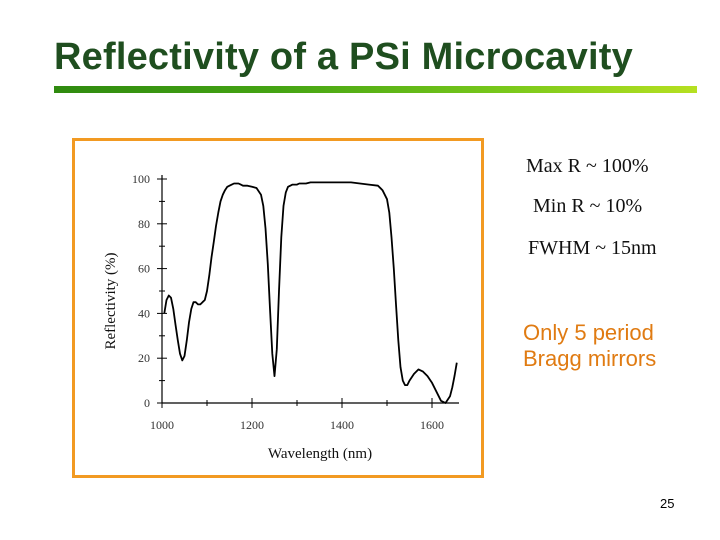  What do you see at coordinates (342, 425) in the screenshot?
I see `x-tick-label: 1400` at bounding box center [342, 425].